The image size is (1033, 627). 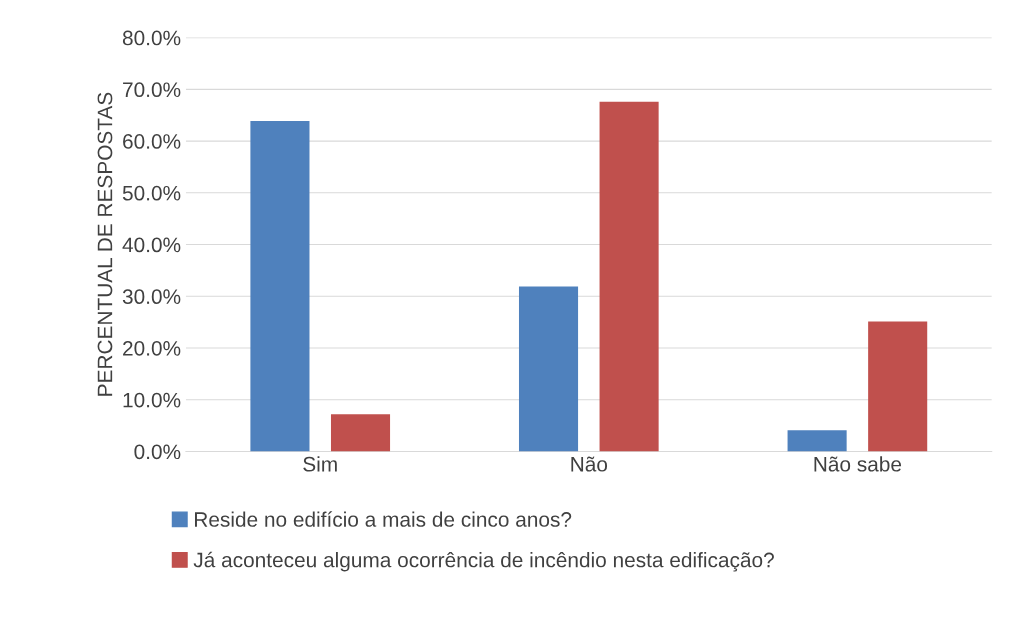 I want to click on y-tick-label: 80.0%, so click(x=151, y=38).